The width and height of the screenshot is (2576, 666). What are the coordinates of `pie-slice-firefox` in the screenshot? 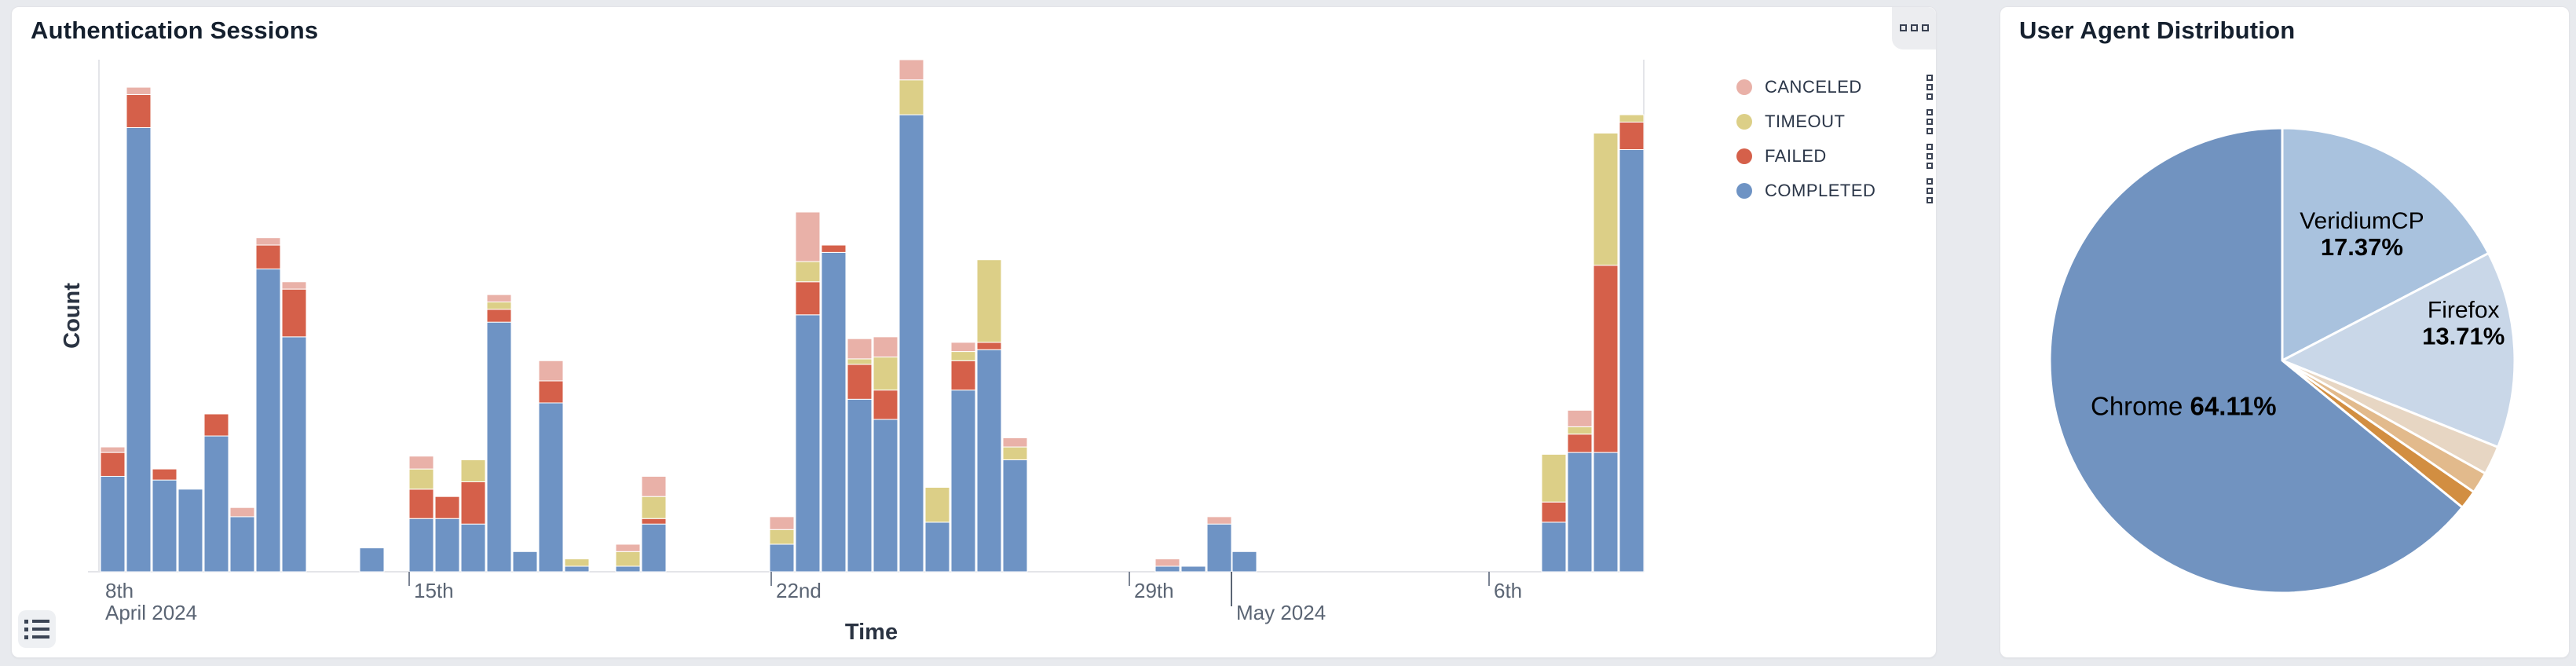 It's located at (2399, 349).